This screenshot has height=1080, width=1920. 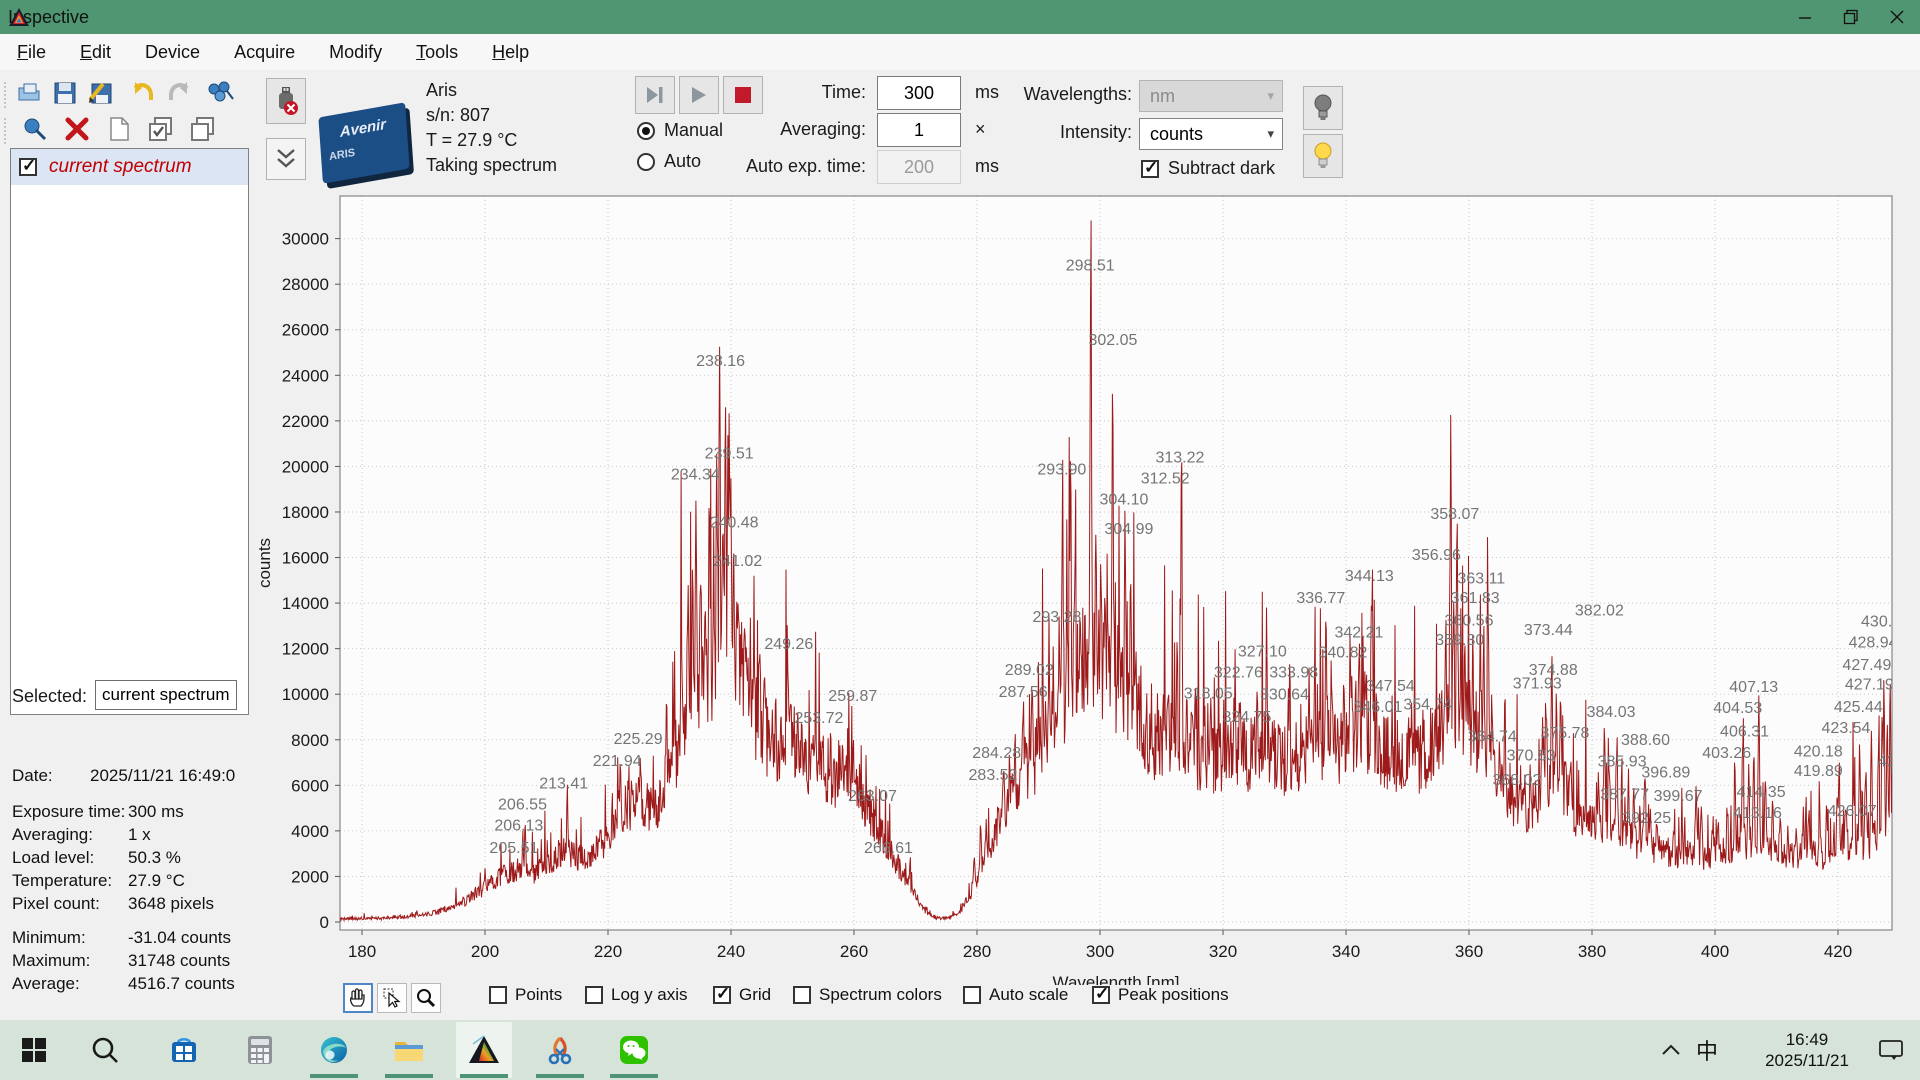 What do you see at coordinates (1897, 17) in the screenshot?
I see `close-icon` at bounding box center [1897, 17].